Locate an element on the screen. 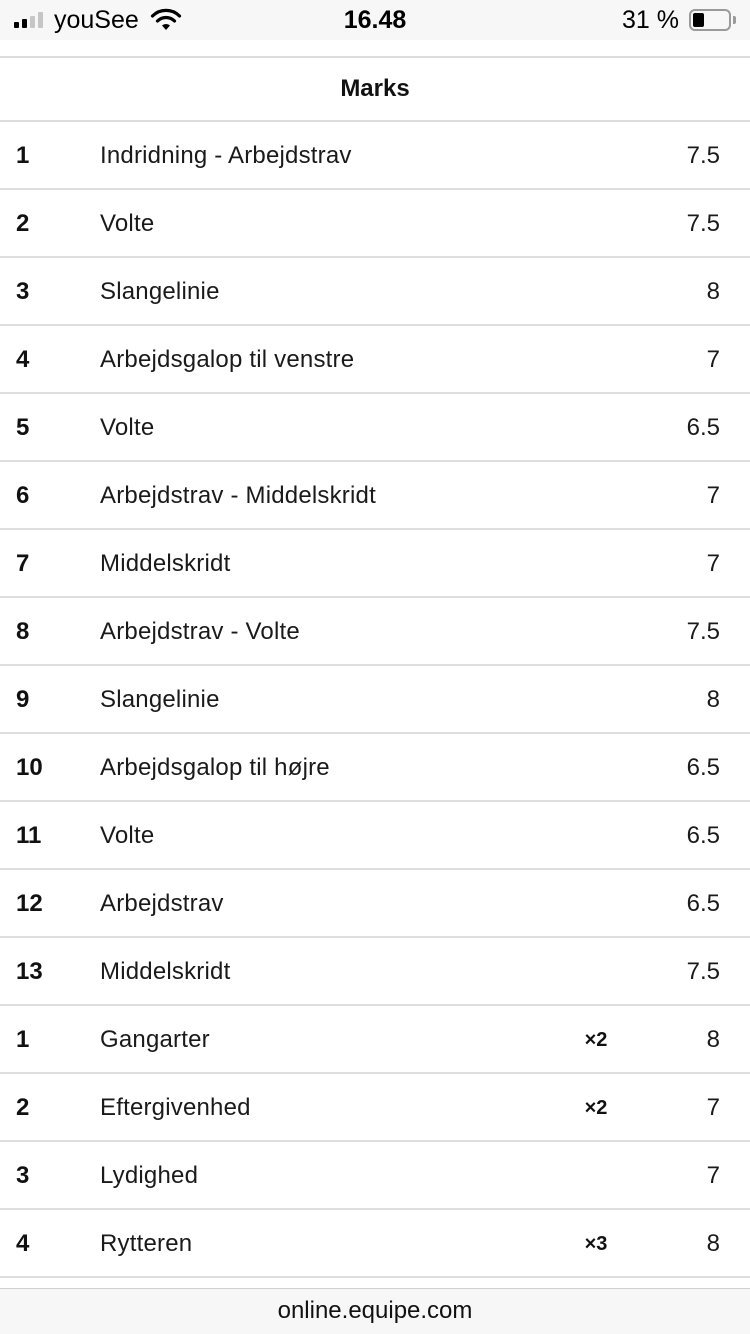 The width and height of the screenshot is (750, 1334). marks-row: 8 Arbejdstrav - Volte 7.5 is located at coordinates (375, 632).